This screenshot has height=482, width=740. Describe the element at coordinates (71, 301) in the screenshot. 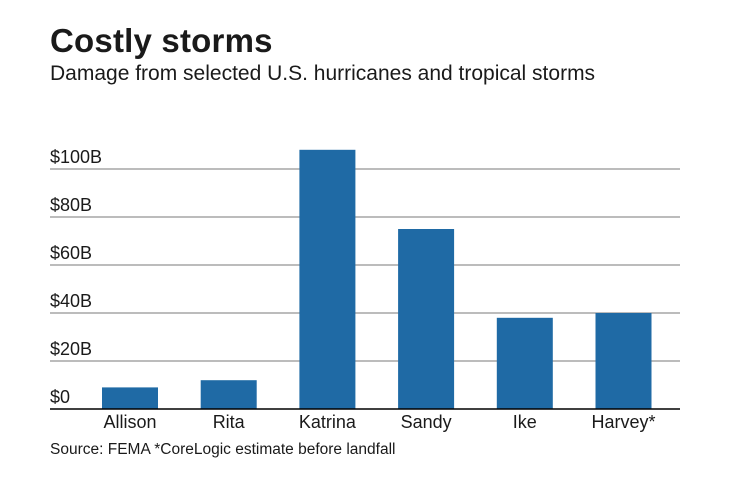

I see `y-tick-label: $40B` at that location.